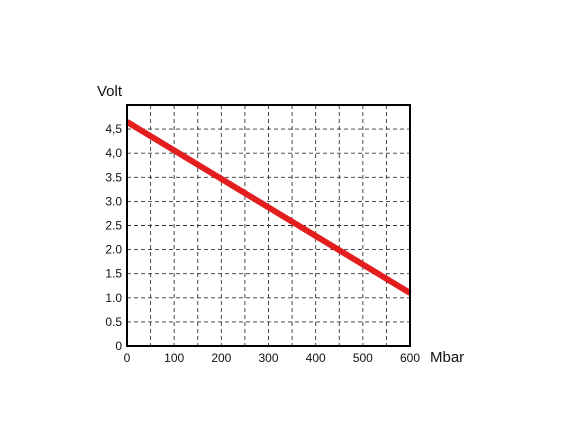  I want to click on y-tick-label: 4,0, so click(113, 153).